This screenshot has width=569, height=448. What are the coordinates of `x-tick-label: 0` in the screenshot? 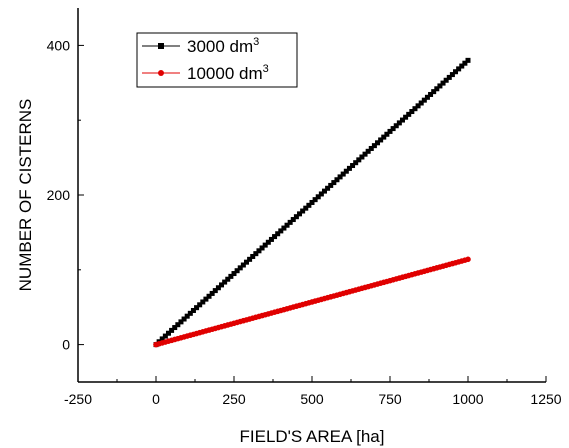 It's located at (156, 399).